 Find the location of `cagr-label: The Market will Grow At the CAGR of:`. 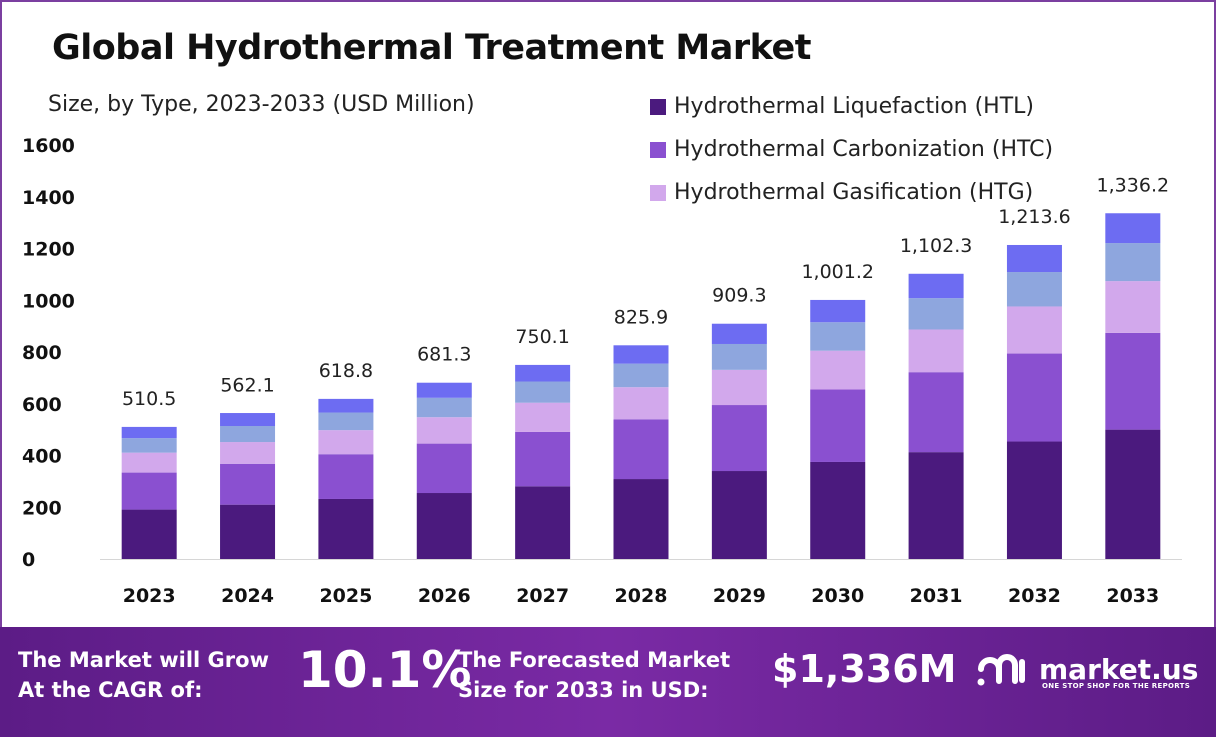

cagr-label: The Market will Grow At the CAGR of: is located at coordinates (143, 675).